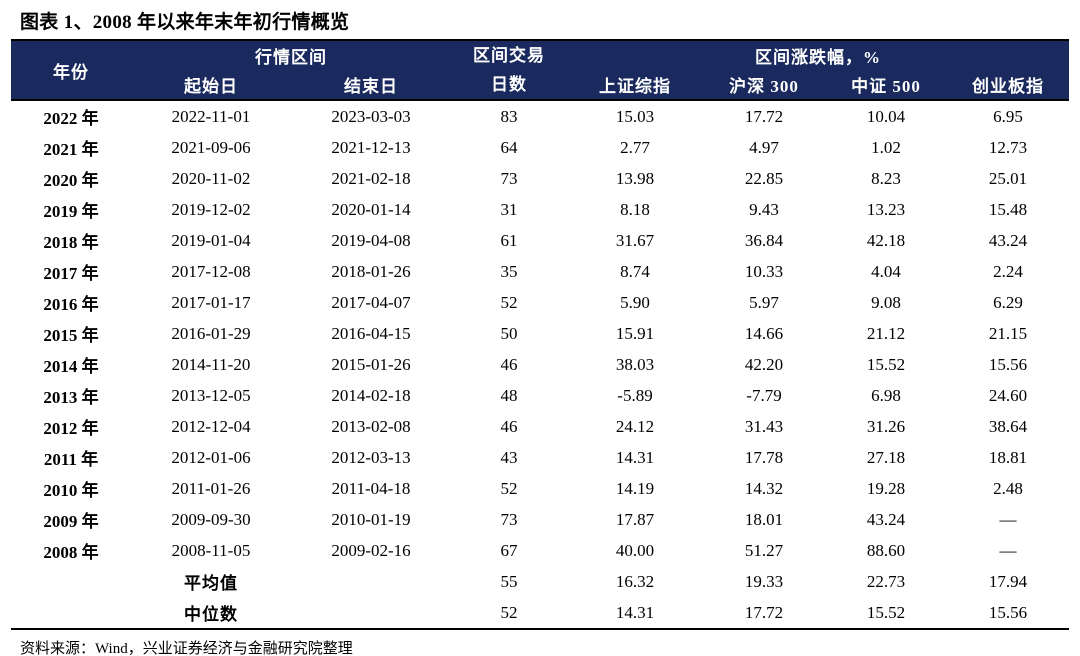 This screenshot has height=656, width=1080. What do you see at coordinates (635, 333) in the screenshot?
I see `cell-sse: 15.91` at bounding box center [635, 333].